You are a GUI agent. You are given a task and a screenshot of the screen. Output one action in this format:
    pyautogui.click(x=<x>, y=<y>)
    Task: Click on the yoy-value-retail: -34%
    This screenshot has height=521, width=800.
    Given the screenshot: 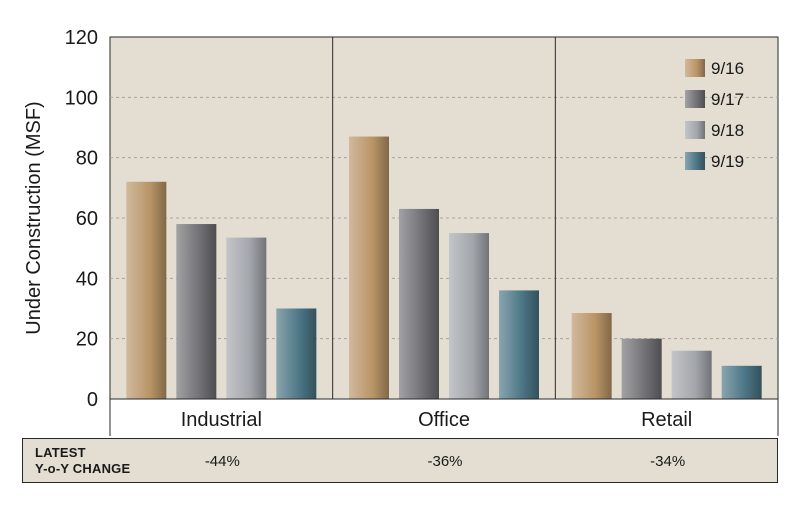 What is the action you would take?
    pyautogui.click(x=668, y=461)
    